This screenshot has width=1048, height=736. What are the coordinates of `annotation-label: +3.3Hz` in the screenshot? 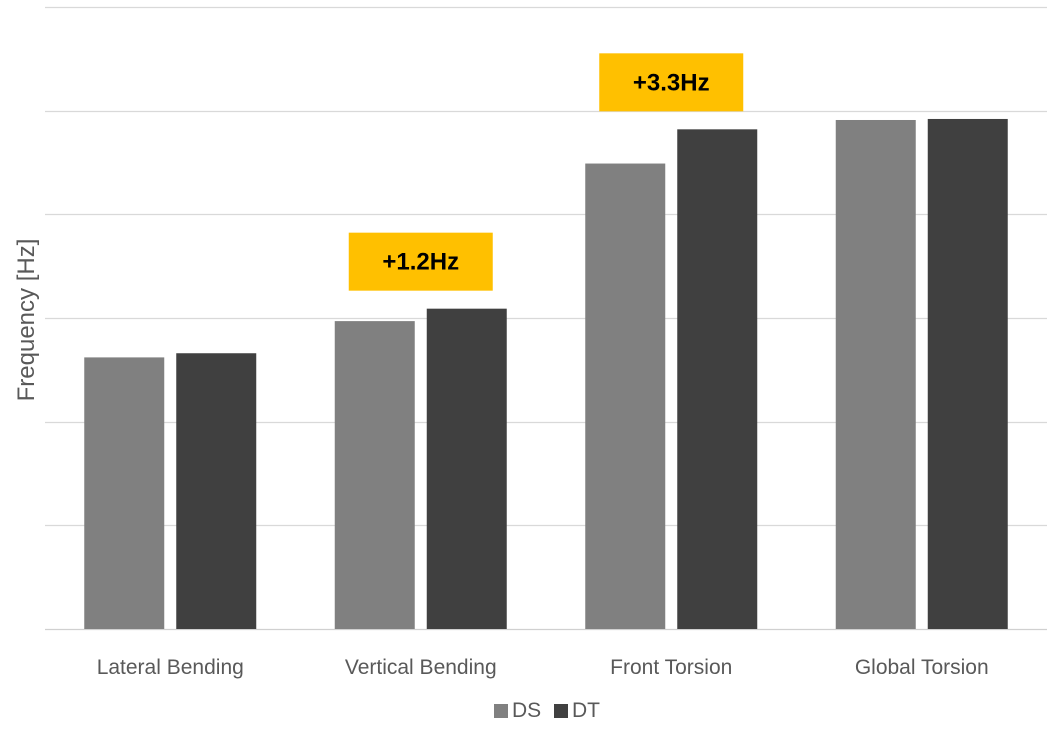 It's located at (671, 82).